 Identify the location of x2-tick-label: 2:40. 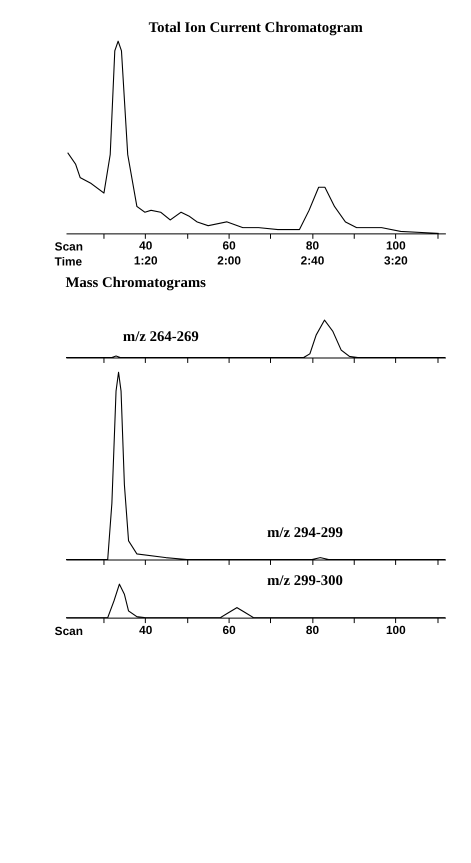
(312, 260).